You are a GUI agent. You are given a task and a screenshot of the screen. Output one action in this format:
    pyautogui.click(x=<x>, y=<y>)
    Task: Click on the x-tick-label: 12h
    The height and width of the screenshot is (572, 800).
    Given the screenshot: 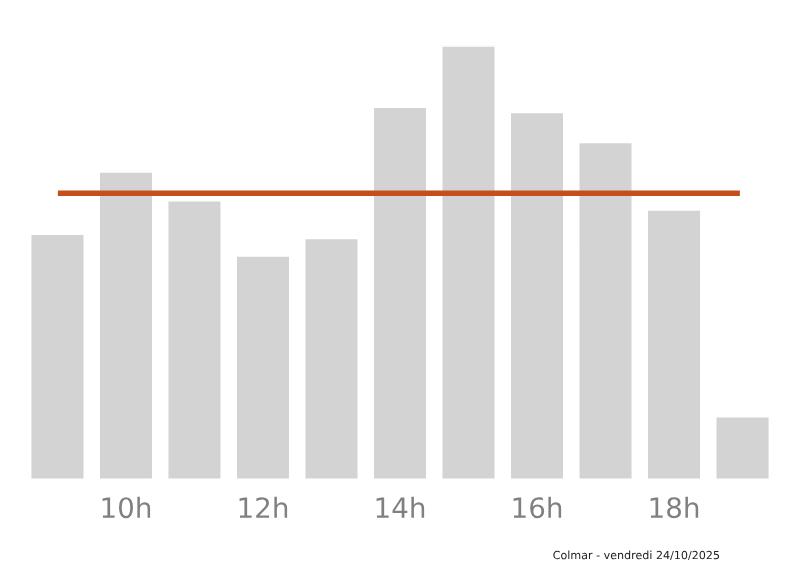 What is the action you would take?
    pyautogui.click(x=263, y=507)
    